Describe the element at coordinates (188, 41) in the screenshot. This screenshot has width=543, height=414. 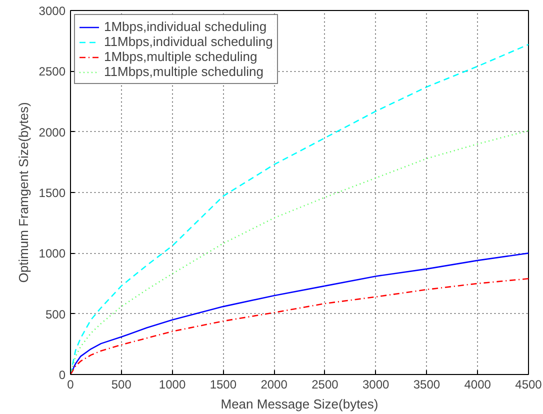
I see `legend-label: 11Mbps,individual scheduling` at that location.